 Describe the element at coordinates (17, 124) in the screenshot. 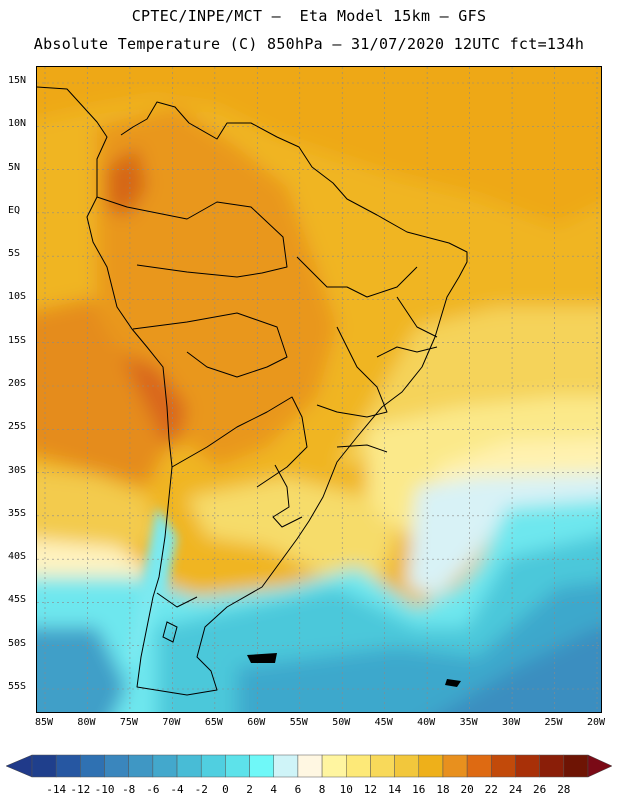

I see `lat-tick-label: 10N` at that location.